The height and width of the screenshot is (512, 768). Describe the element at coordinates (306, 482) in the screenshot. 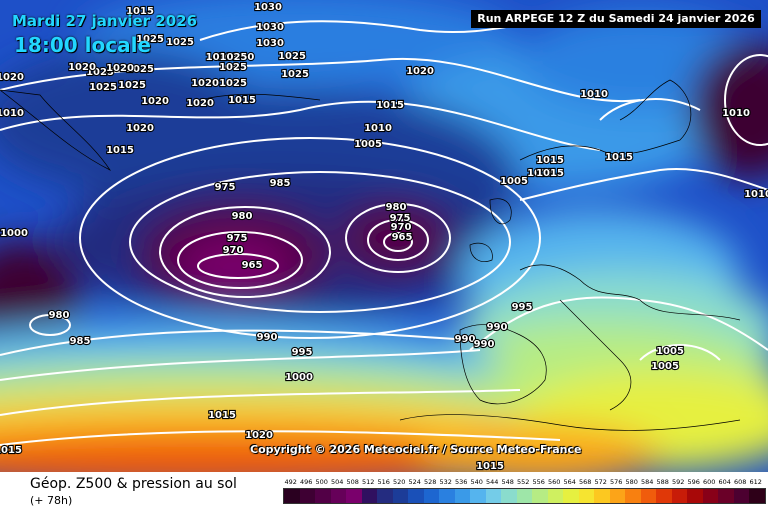

I see `scale-tick-label: 496` at that location.